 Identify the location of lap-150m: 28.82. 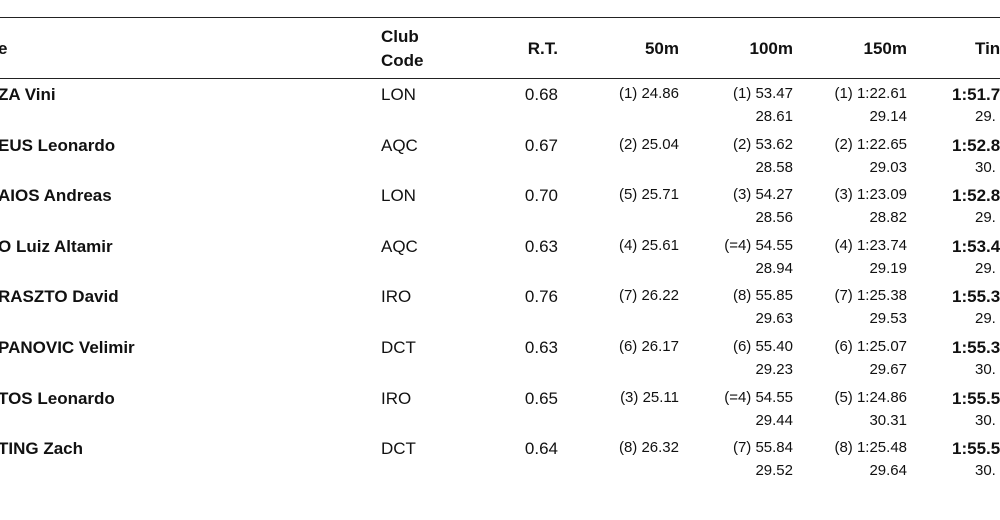
(888, 218).